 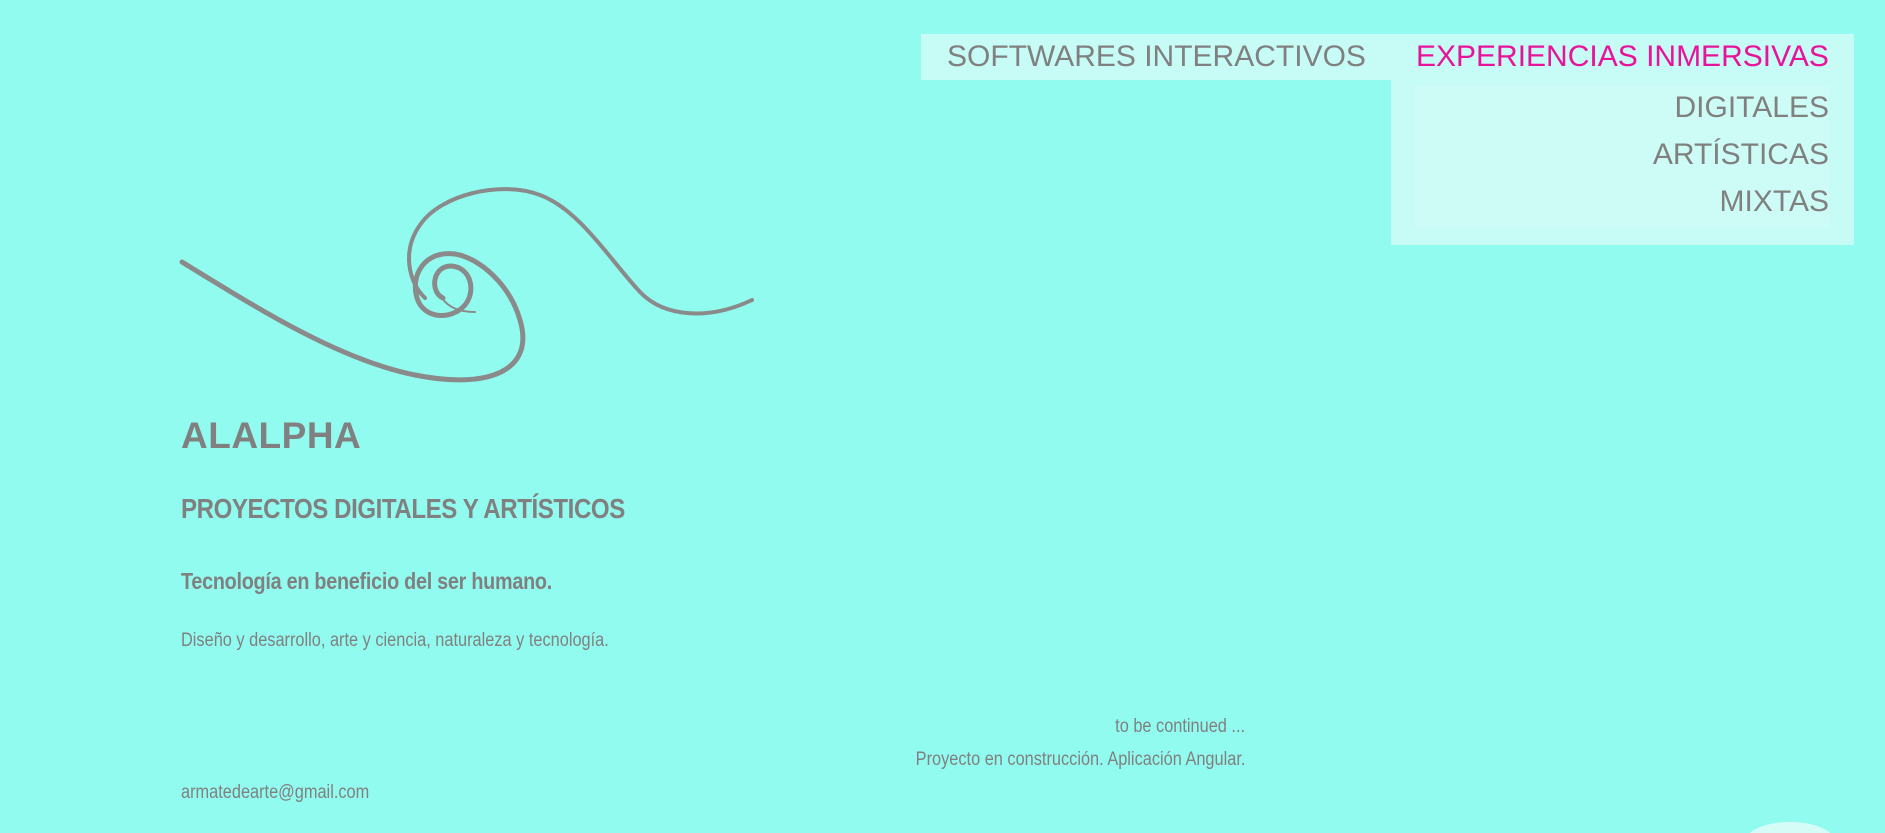 I want to click on nav-softwares-interactivos: SOFTWARES INTERACTIVOS, so click(x=1156, y=57).